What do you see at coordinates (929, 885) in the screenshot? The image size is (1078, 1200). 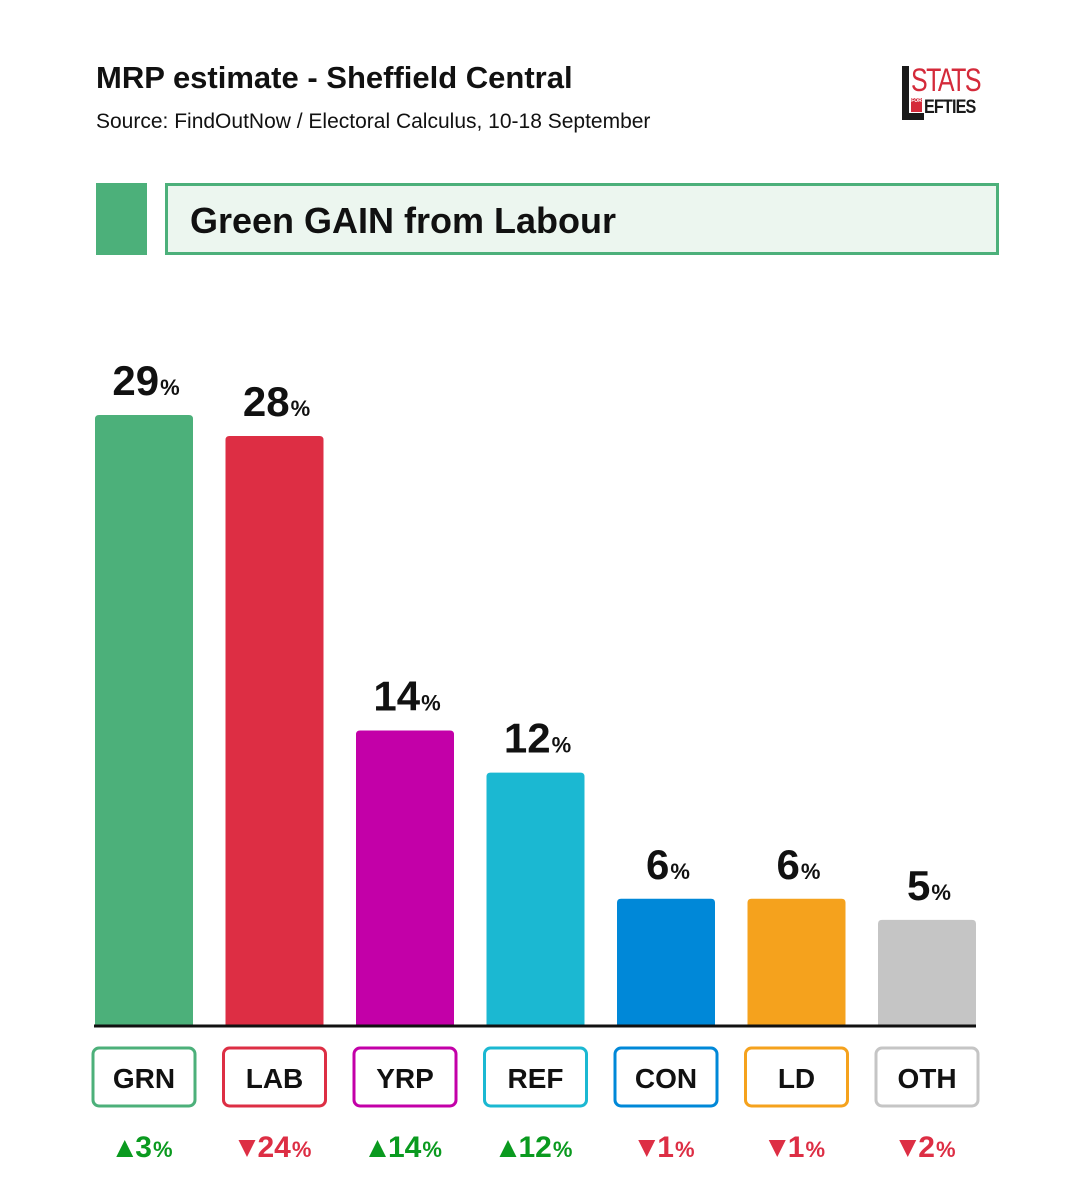 I see `value-label-oth: 5%` at bounding box center [929, 885].